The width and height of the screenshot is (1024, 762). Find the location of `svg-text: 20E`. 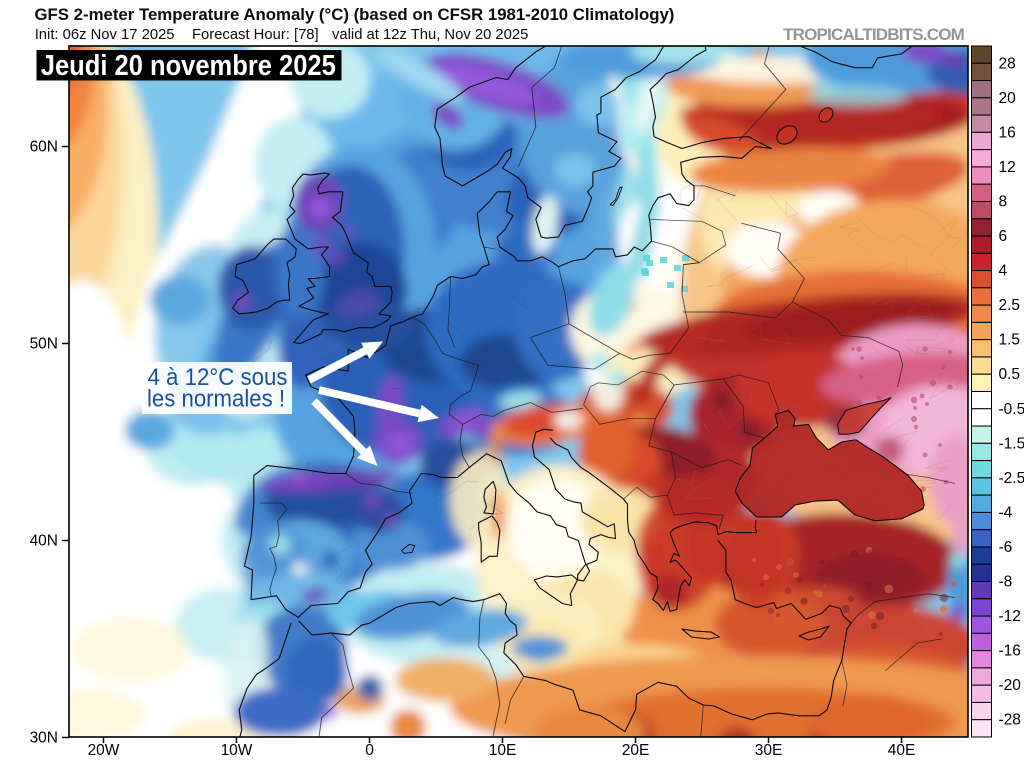

svg-text: 20E is located at coordinates (636, 749).